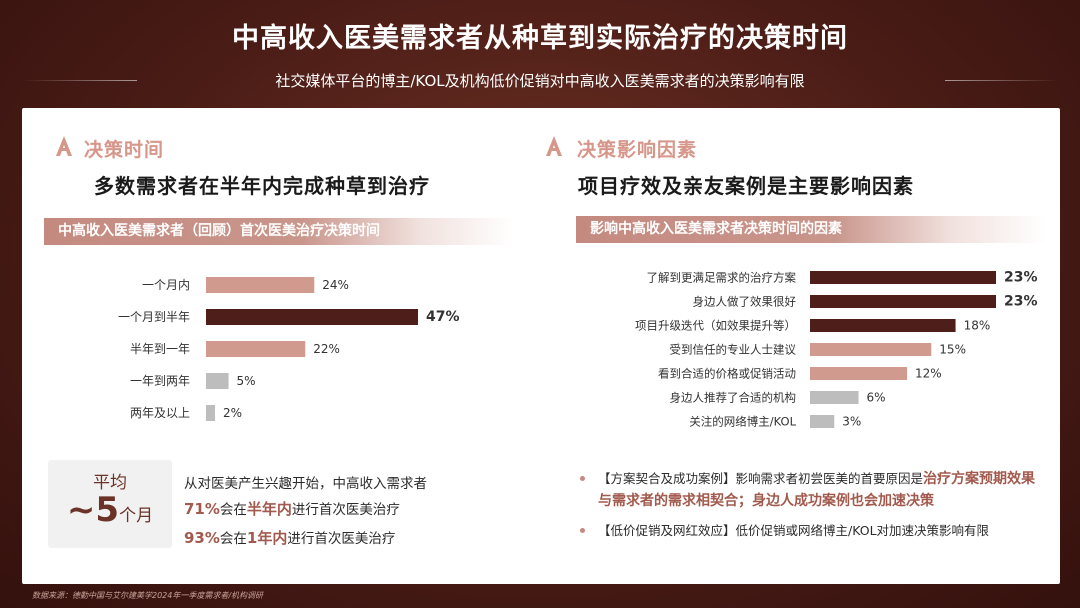 This screenshot has height=608, width=1080. What do you see at coordinates (124, 150) in the screenshot?
I see `left-section-title: 决策时间` at bounding box center [124, 150].